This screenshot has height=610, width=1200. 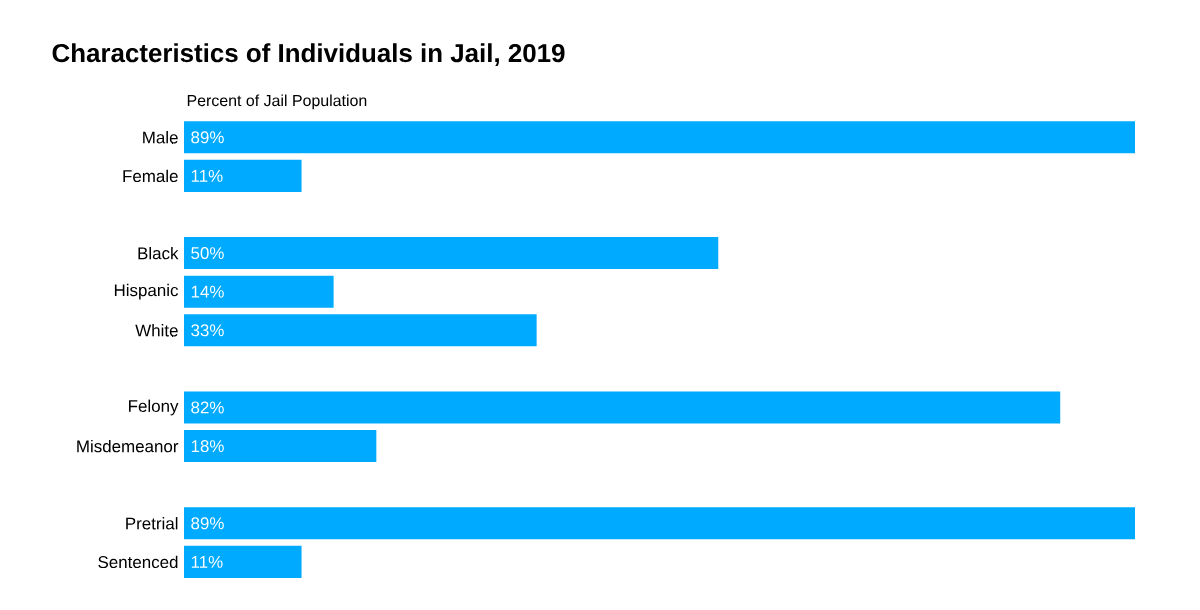 What do you see at coordinates (207, 291) in the screenshot?
I see `data-label: 14%` at bounding box center [207, 291].